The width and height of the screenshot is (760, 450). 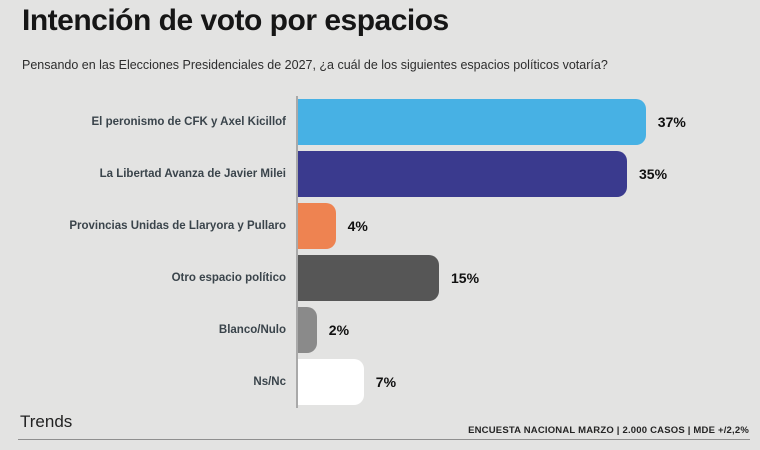 I want to click on chart-row: El peronismo de CFK y Axel Kicillof 37%, so click(x=380, y=122).